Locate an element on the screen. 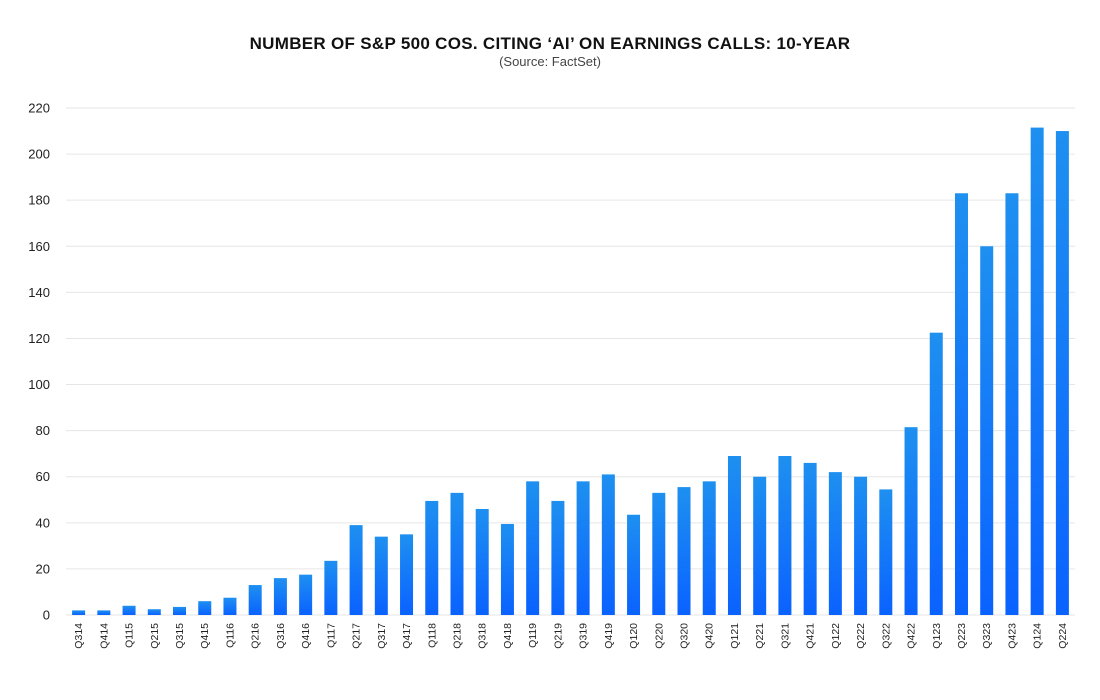 Image resolution: width=1100 pixels, height=700 pixels. x-tick-label: Q118 is located at coordinates (432, 635).